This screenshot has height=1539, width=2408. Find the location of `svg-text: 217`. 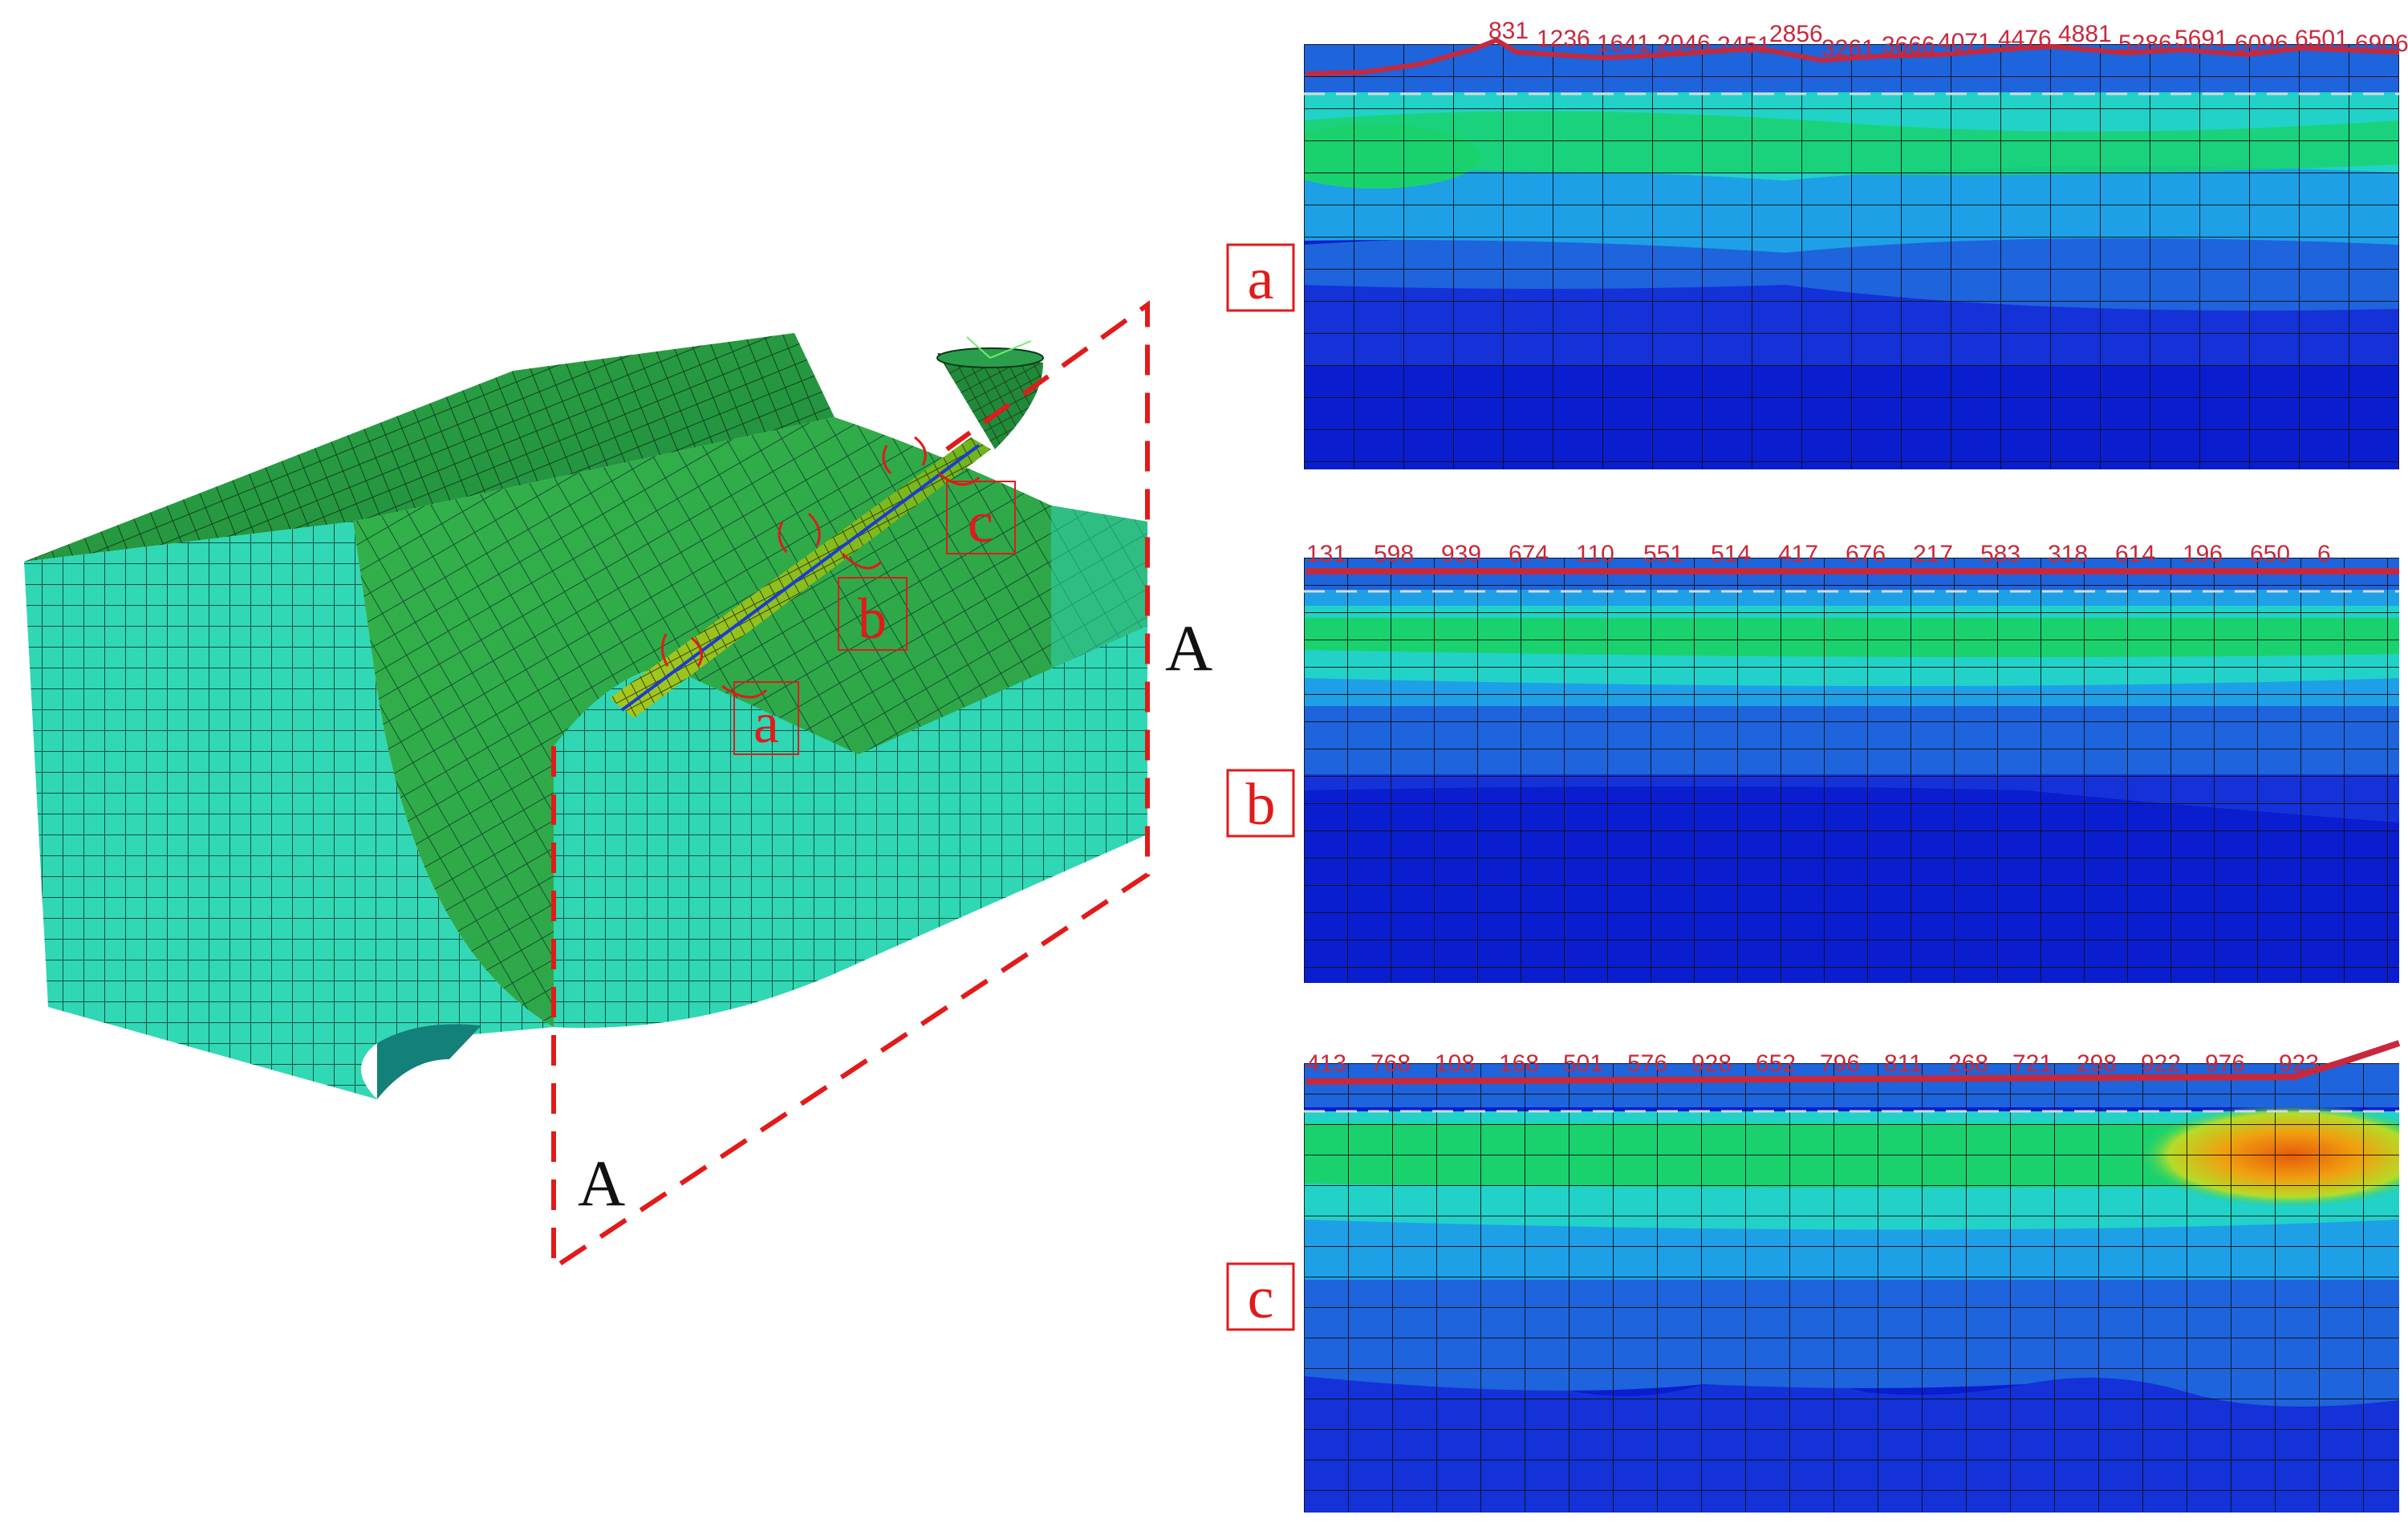

svg-text: 217 is located at coordinates (1933, 554).